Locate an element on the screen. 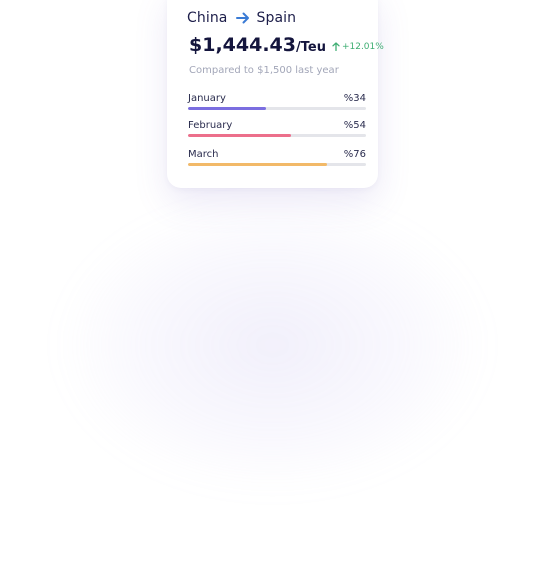  price-change: +12.01% is located at coordinates (358, 47).